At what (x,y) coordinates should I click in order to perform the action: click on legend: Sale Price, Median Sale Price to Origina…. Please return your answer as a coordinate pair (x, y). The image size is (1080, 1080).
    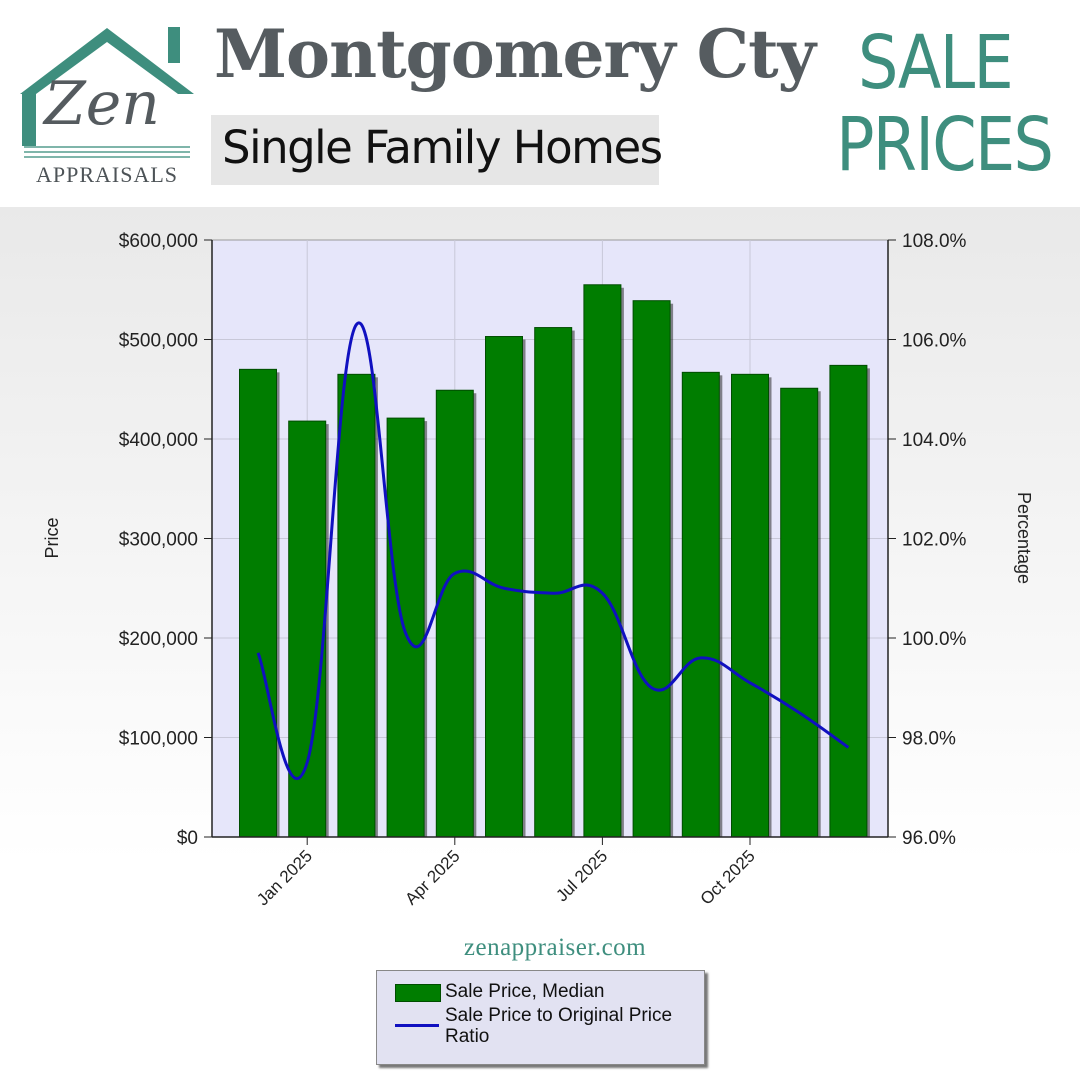
    Looking at the image, I should click on (540, 1017).